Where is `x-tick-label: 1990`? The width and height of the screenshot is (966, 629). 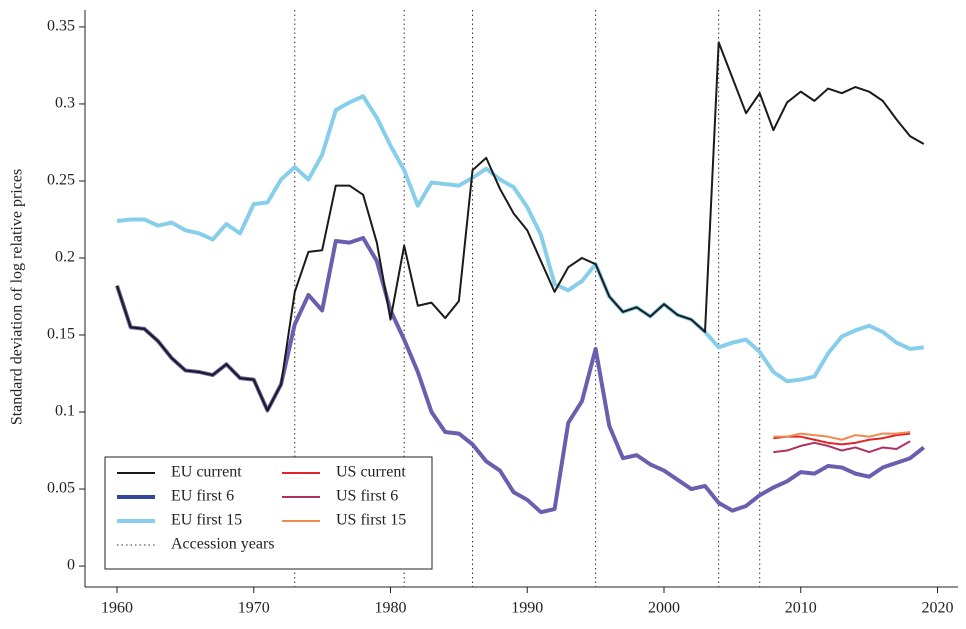
x-tick-label: 1990 is located at coordinates (527, 608).